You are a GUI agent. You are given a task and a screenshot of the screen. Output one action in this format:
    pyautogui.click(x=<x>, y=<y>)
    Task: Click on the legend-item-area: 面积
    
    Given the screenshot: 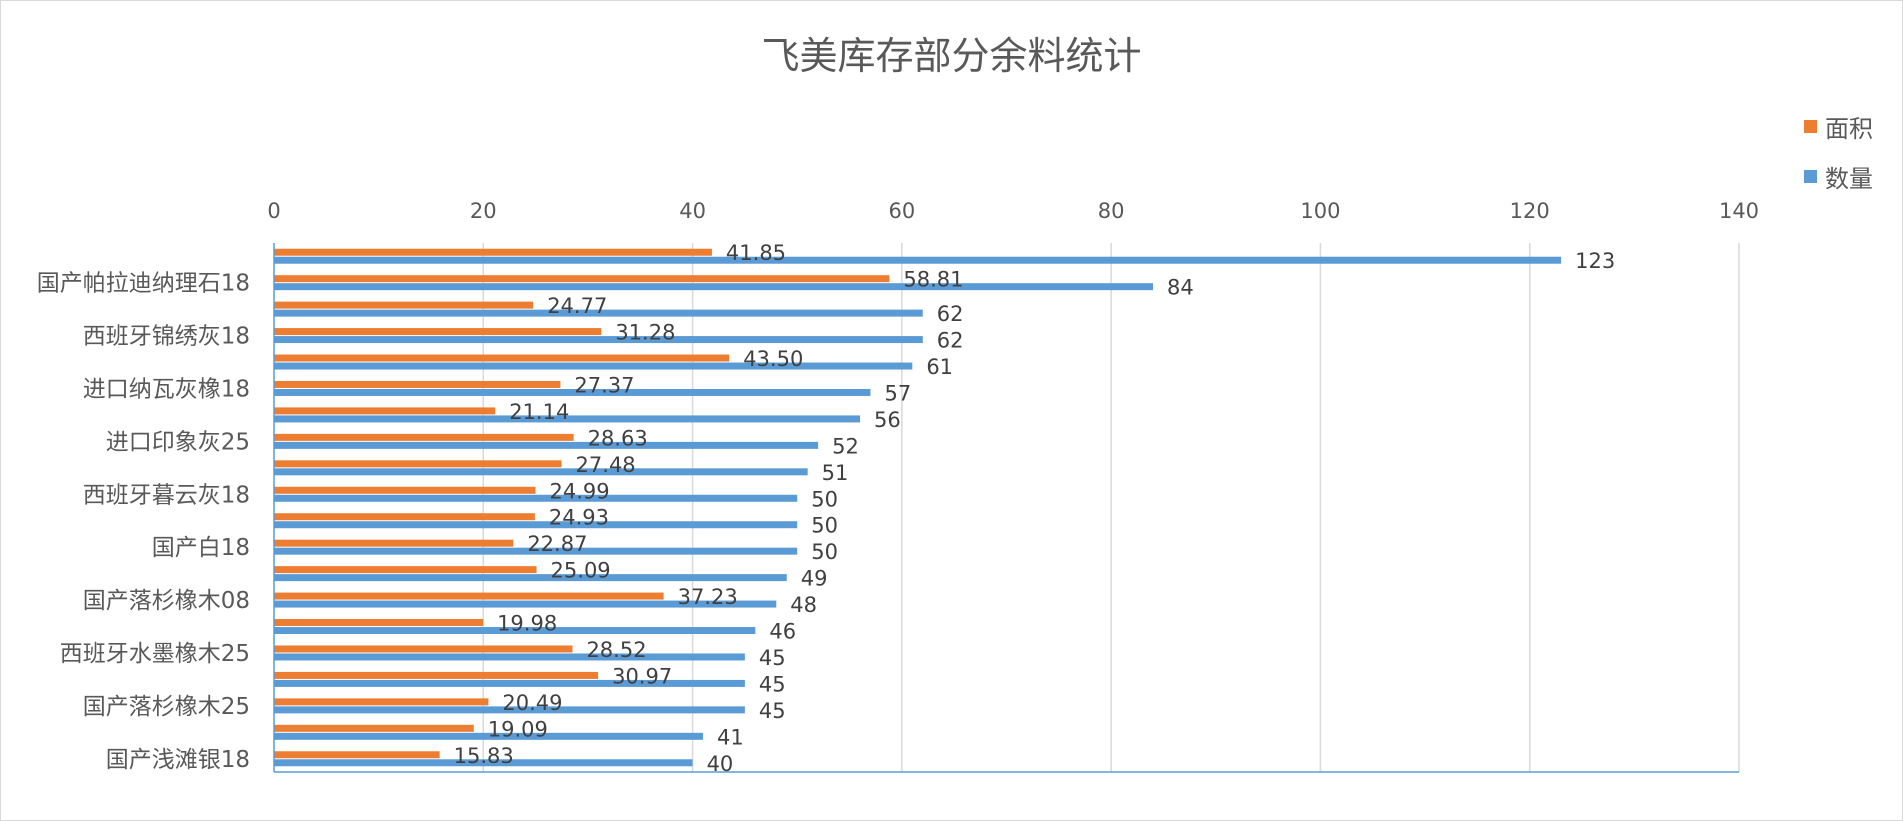 What is the action you would take?
    pyautogui.click(x=1838, y=126)
    